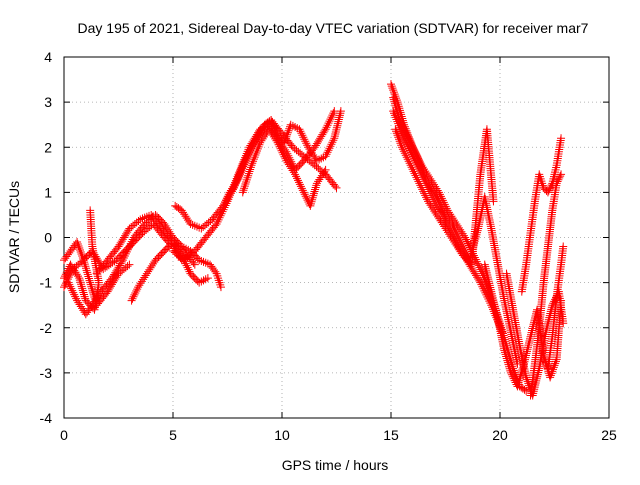 The width and height of the screenshot is (640, 485). Describe the element at coordinates (64, 435) in the screenshot. I see `x-tick-label: 0` at that location.